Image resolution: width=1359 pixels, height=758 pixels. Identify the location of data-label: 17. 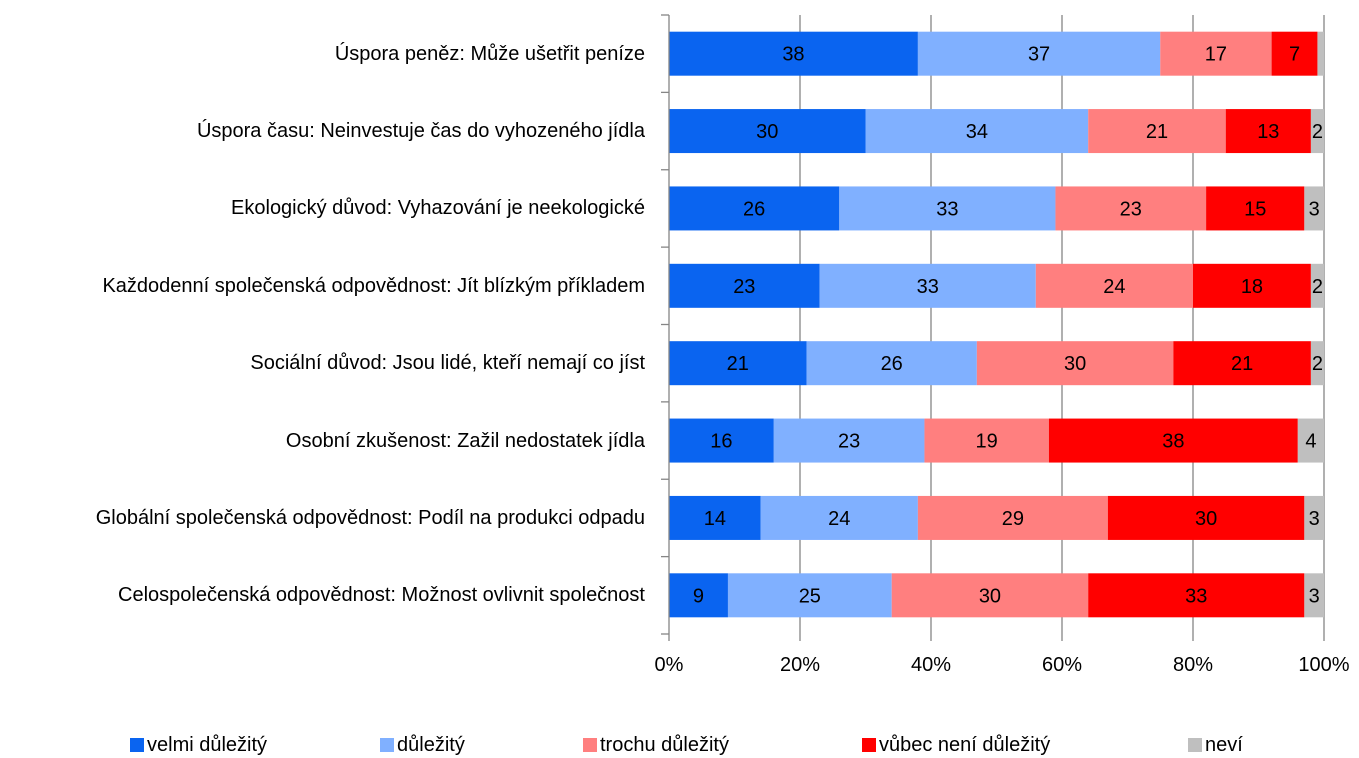
(1216, 55).